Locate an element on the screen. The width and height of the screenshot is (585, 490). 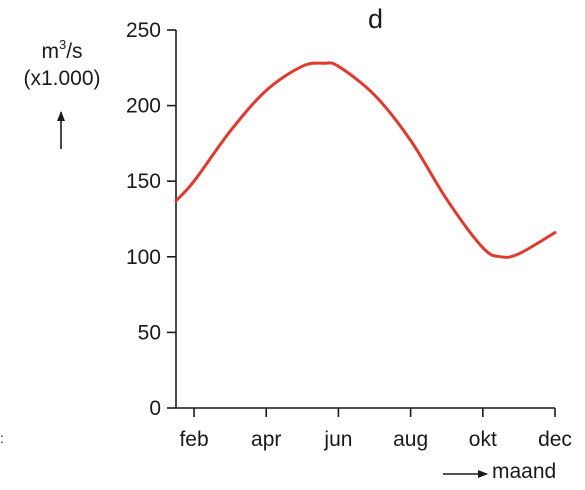
unit-exponent: 3 is located at coordinates (62, 44).